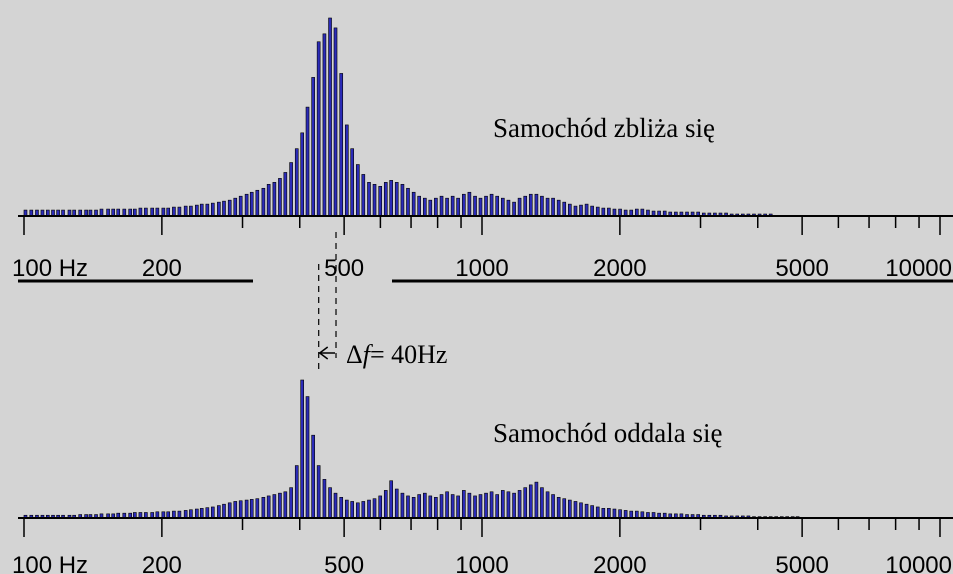 This screenshot has height=574, width=953. Describe the element at coordinates (344, 563) in the screenshot. I see `x-tick-label: 500` at that location.